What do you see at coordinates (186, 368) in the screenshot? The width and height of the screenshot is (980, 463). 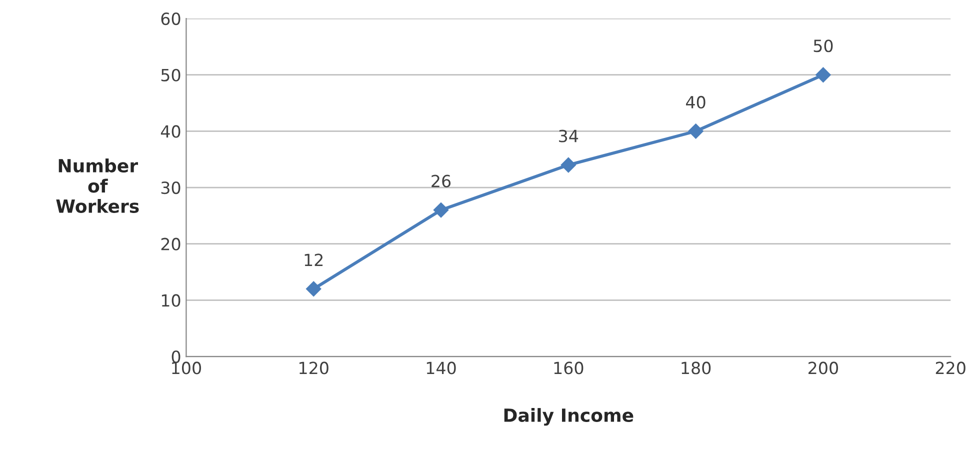 I see `x-tick-label: 100` at bounding box center [186, 368].